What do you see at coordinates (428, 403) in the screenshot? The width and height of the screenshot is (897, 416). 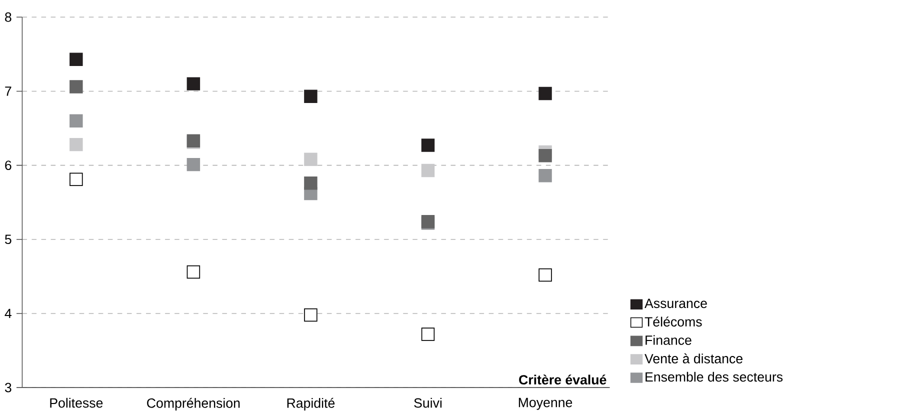 I see `x-tick-label: Suivi` at bounding box center [428, 403].